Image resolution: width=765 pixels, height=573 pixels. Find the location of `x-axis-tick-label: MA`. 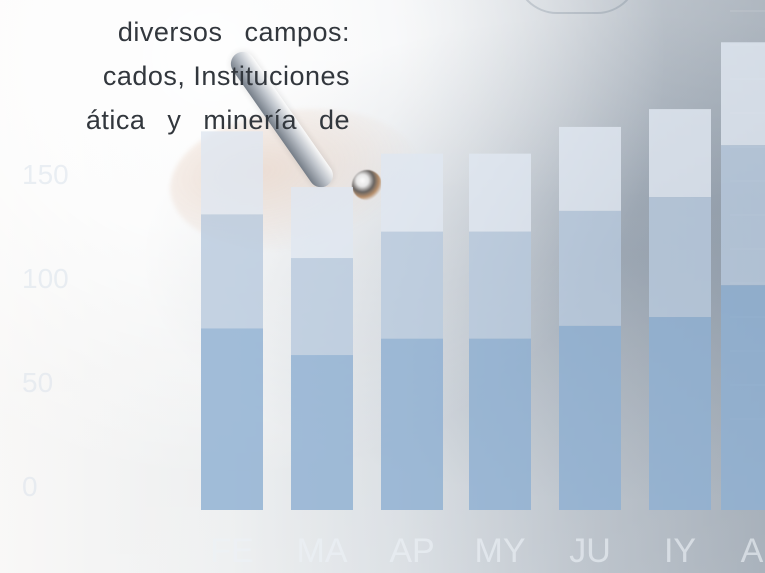

x-axis-tick-label: MA is located at coordinates (322, 551).